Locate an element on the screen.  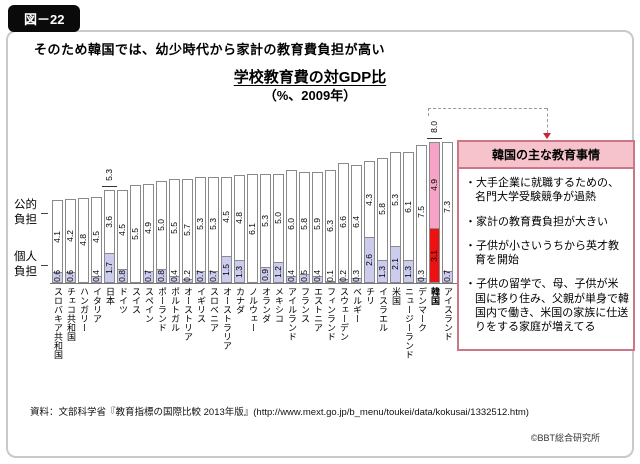
bar-アイルランド: 6.0 0.4 is located at coordinates (291, 226).